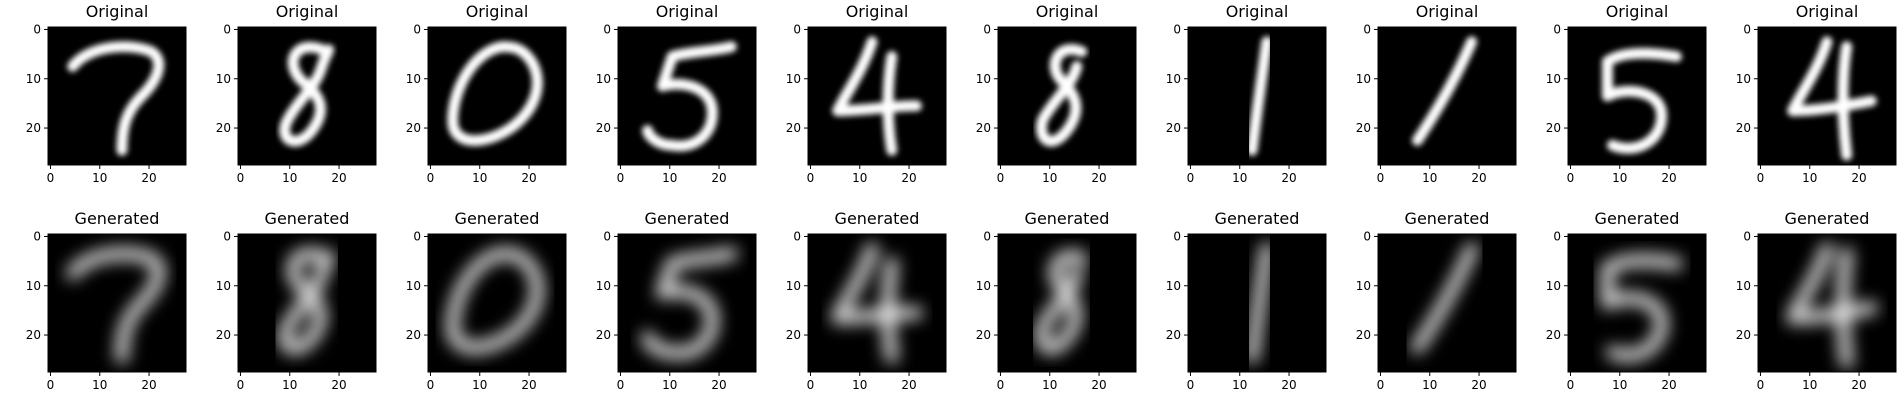 This screenshot has width=1900, height=400. What do you see at coordinates (1067, 11) in the screenshot?
I see `panel-title: Original` at bounding box center [1067, 11].